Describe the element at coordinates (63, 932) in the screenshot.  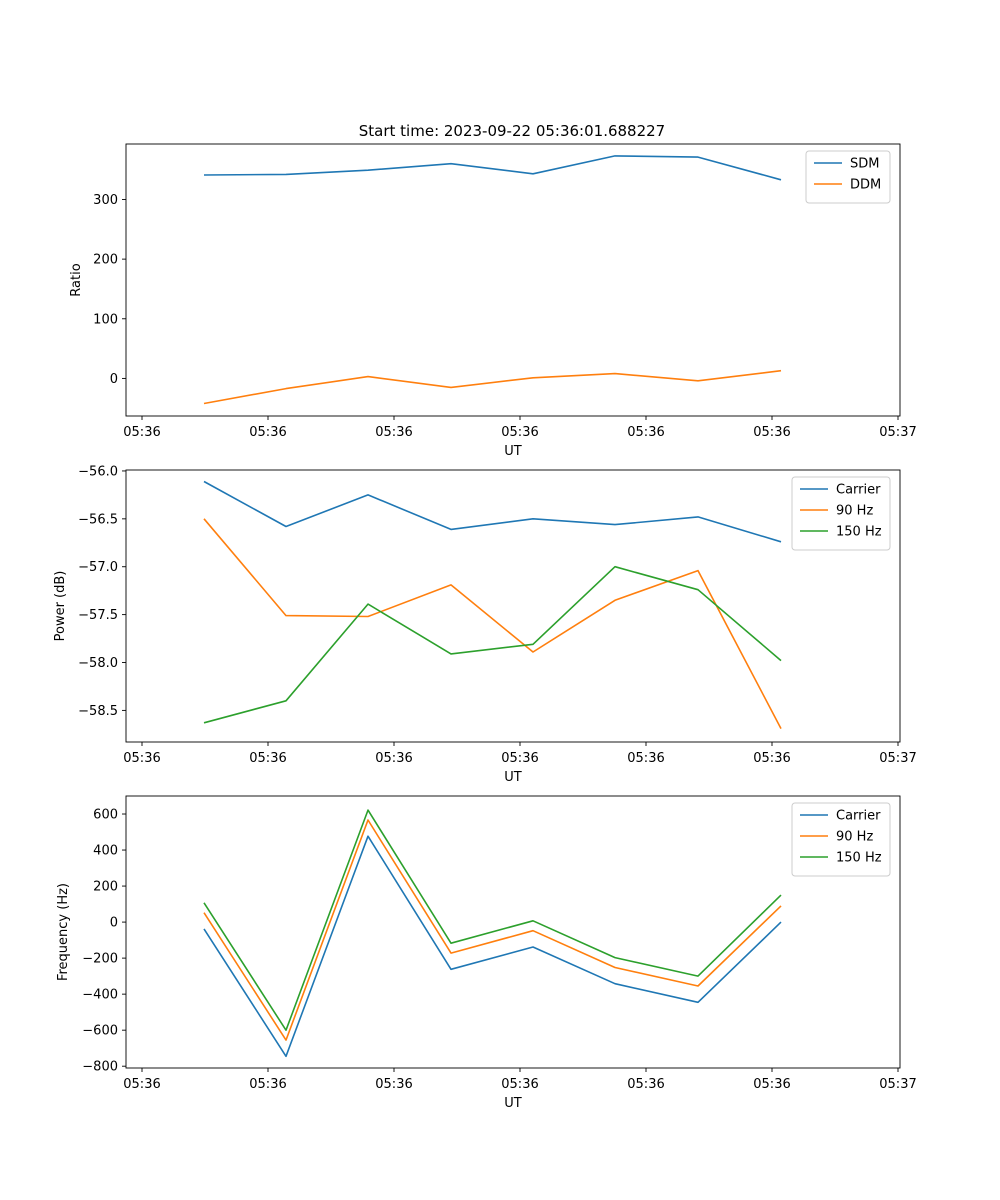
I see `y-axis-label: Frequency (Hz)` at that location.